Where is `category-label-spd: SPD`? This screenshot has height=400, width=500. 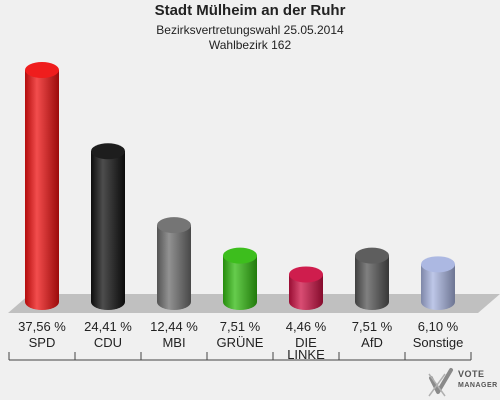 category-label-spd: SPD is located at coordinates (42, 342).